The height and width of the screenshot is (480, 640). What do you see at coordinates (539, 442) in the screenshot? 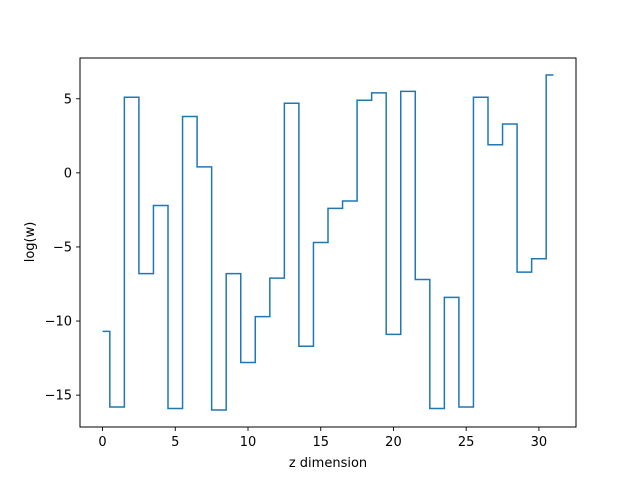
I see `x-tick-label: 30` at bounding box center [539, 442].